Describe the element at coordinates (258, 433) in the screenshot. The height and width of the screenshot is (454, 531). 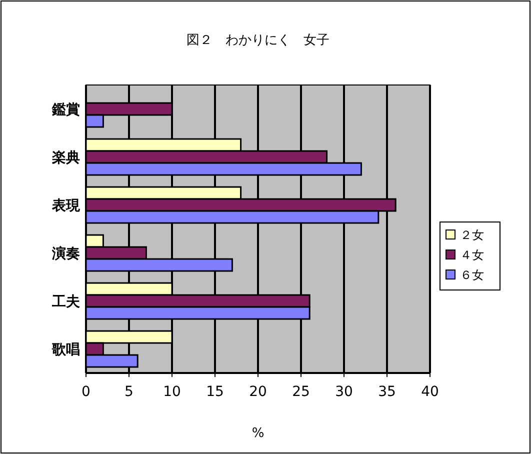
I see `x-axis-title: %` at that location.